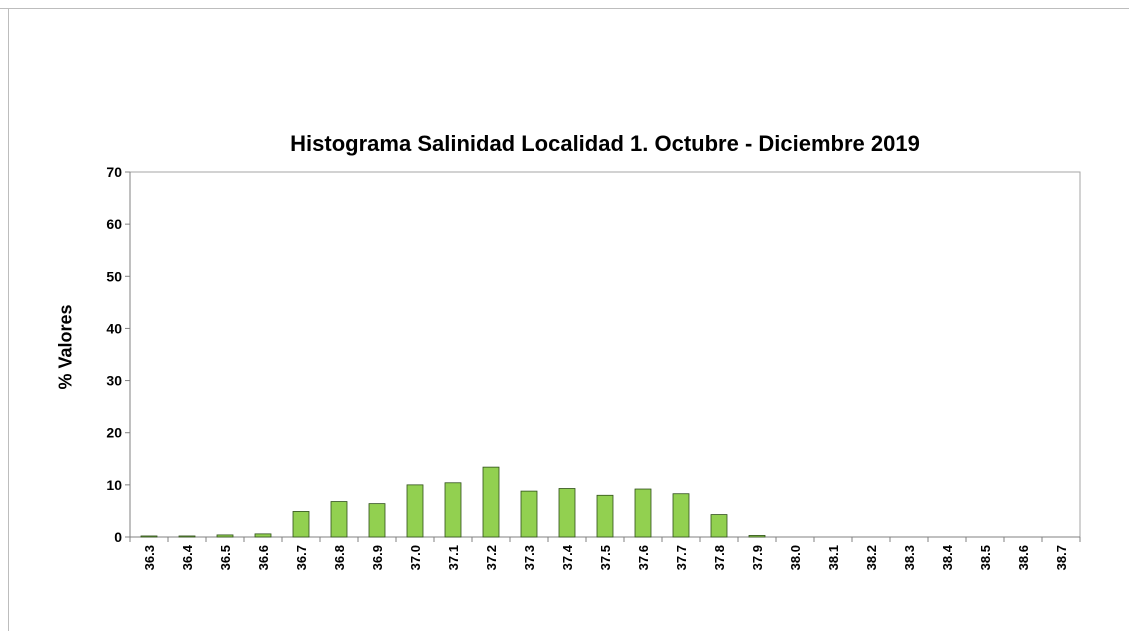 This screenshot has height=631, width=1129. I want to click on x-tick-label: 38.2, so click(871, 557).